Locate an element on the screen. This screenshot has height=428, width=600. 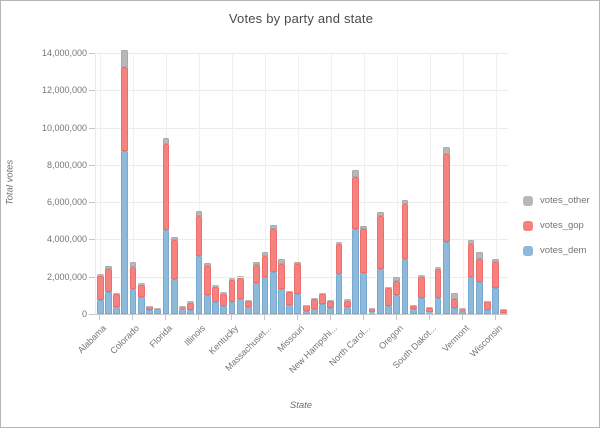
bar-alabama is located at coordinates (100, 294).